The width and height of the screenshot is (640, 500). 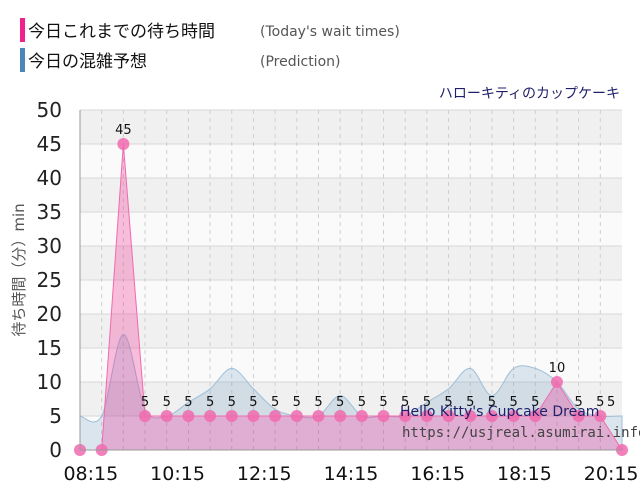 What do you see at coordinates (49, 348) in the screenshot?
I see `y-tick-label: 15` at bounding box center [49, 348].